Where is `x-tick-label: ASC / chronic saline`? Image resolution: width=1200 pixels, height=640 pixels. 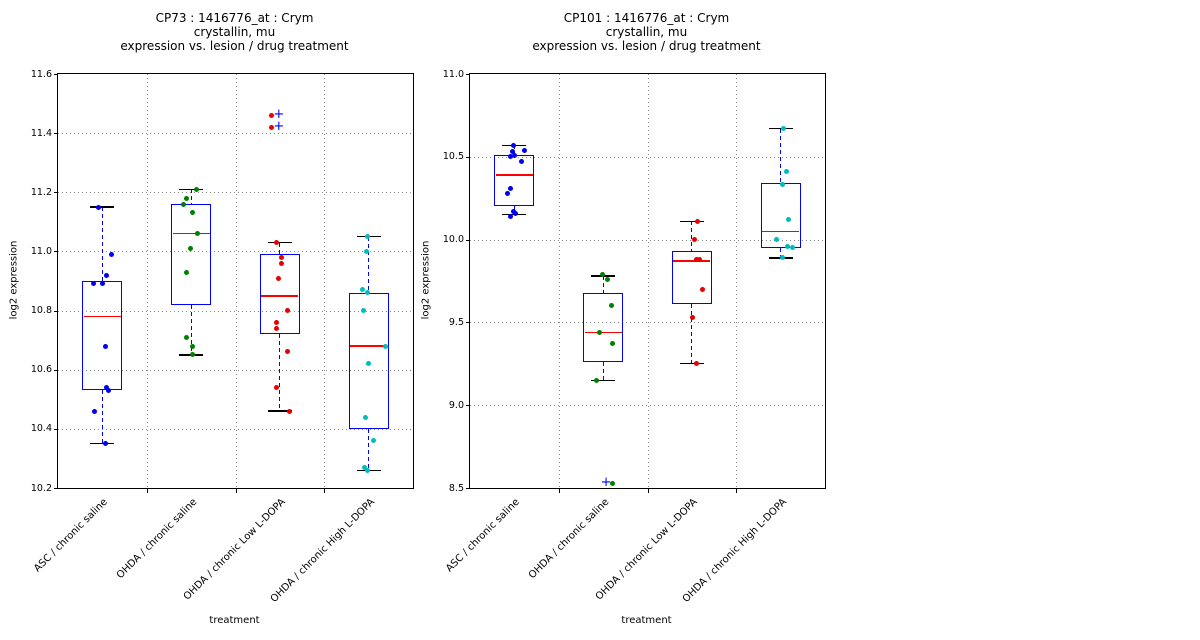
x-tick-label: ASC / chronic saline is located at coordinates (483, 535).